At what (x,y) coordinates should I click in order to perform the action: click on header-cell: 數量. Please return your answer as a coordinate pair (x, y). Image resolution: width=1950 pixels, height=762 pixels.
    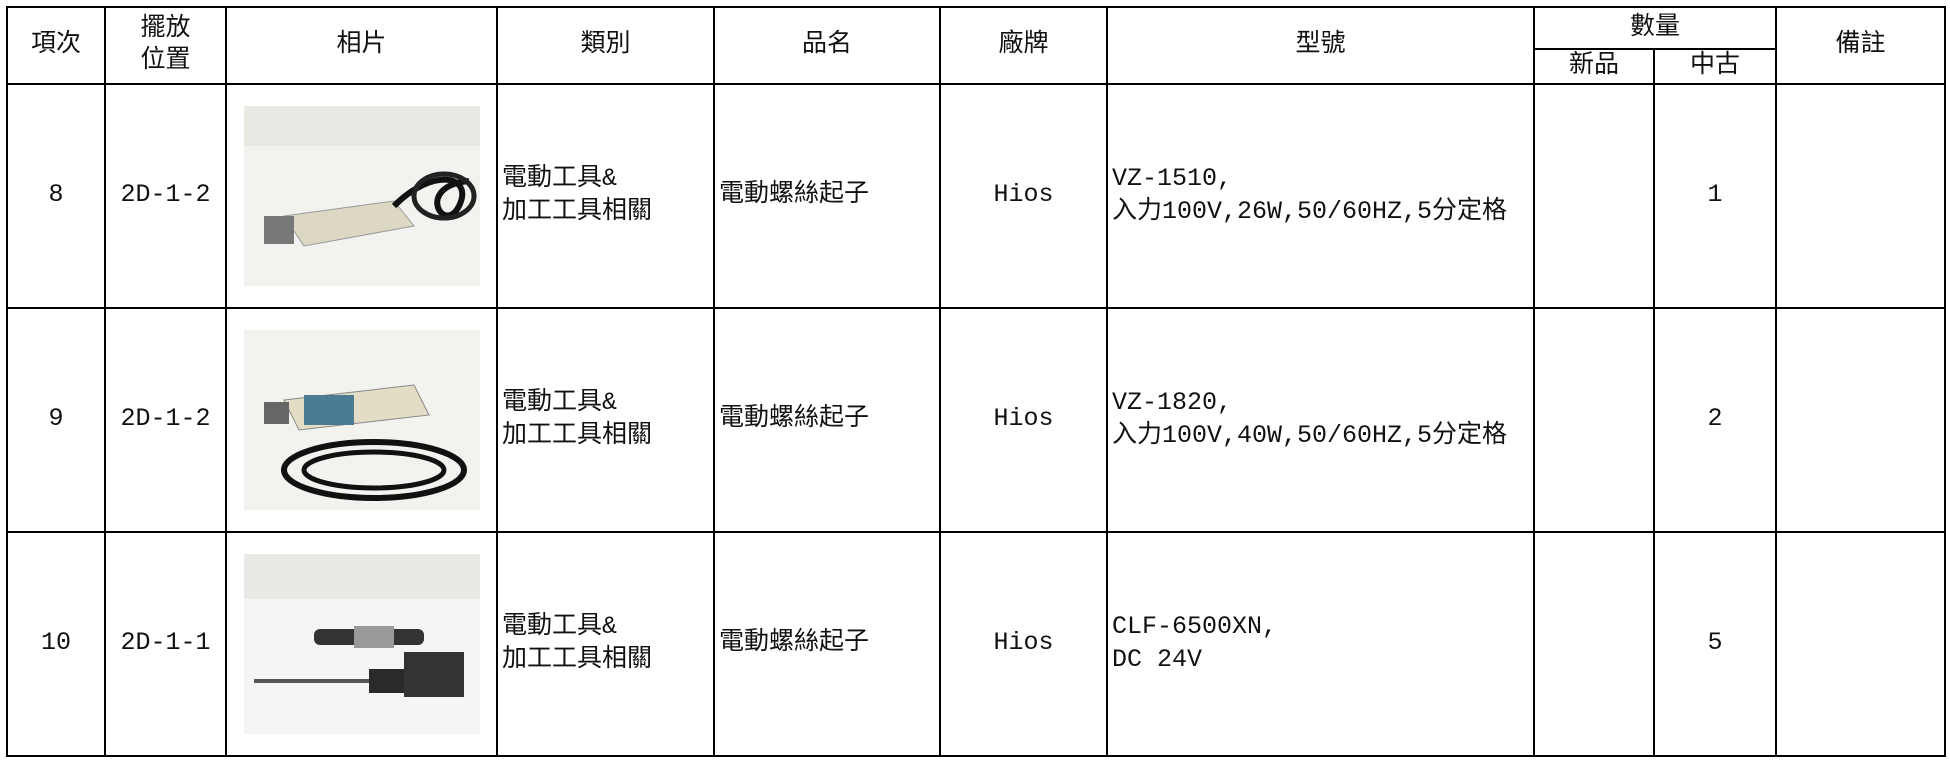
    Looking at the image, I should click on (1655, 28).